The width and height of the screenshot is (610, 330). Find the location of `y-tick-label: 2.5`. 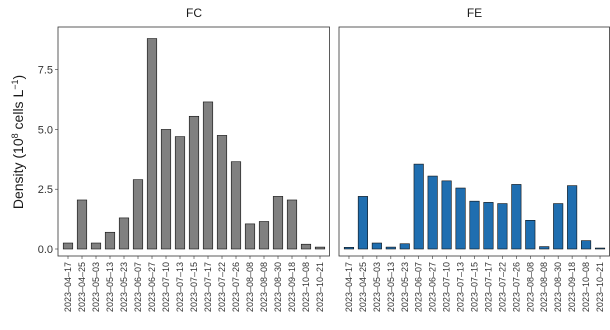

y-tick-label: 2.5 is located at coordinates (45, 190).